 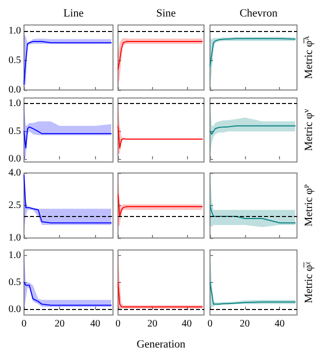 I want to click on chart-title: Line, so click(x=73, y=14).